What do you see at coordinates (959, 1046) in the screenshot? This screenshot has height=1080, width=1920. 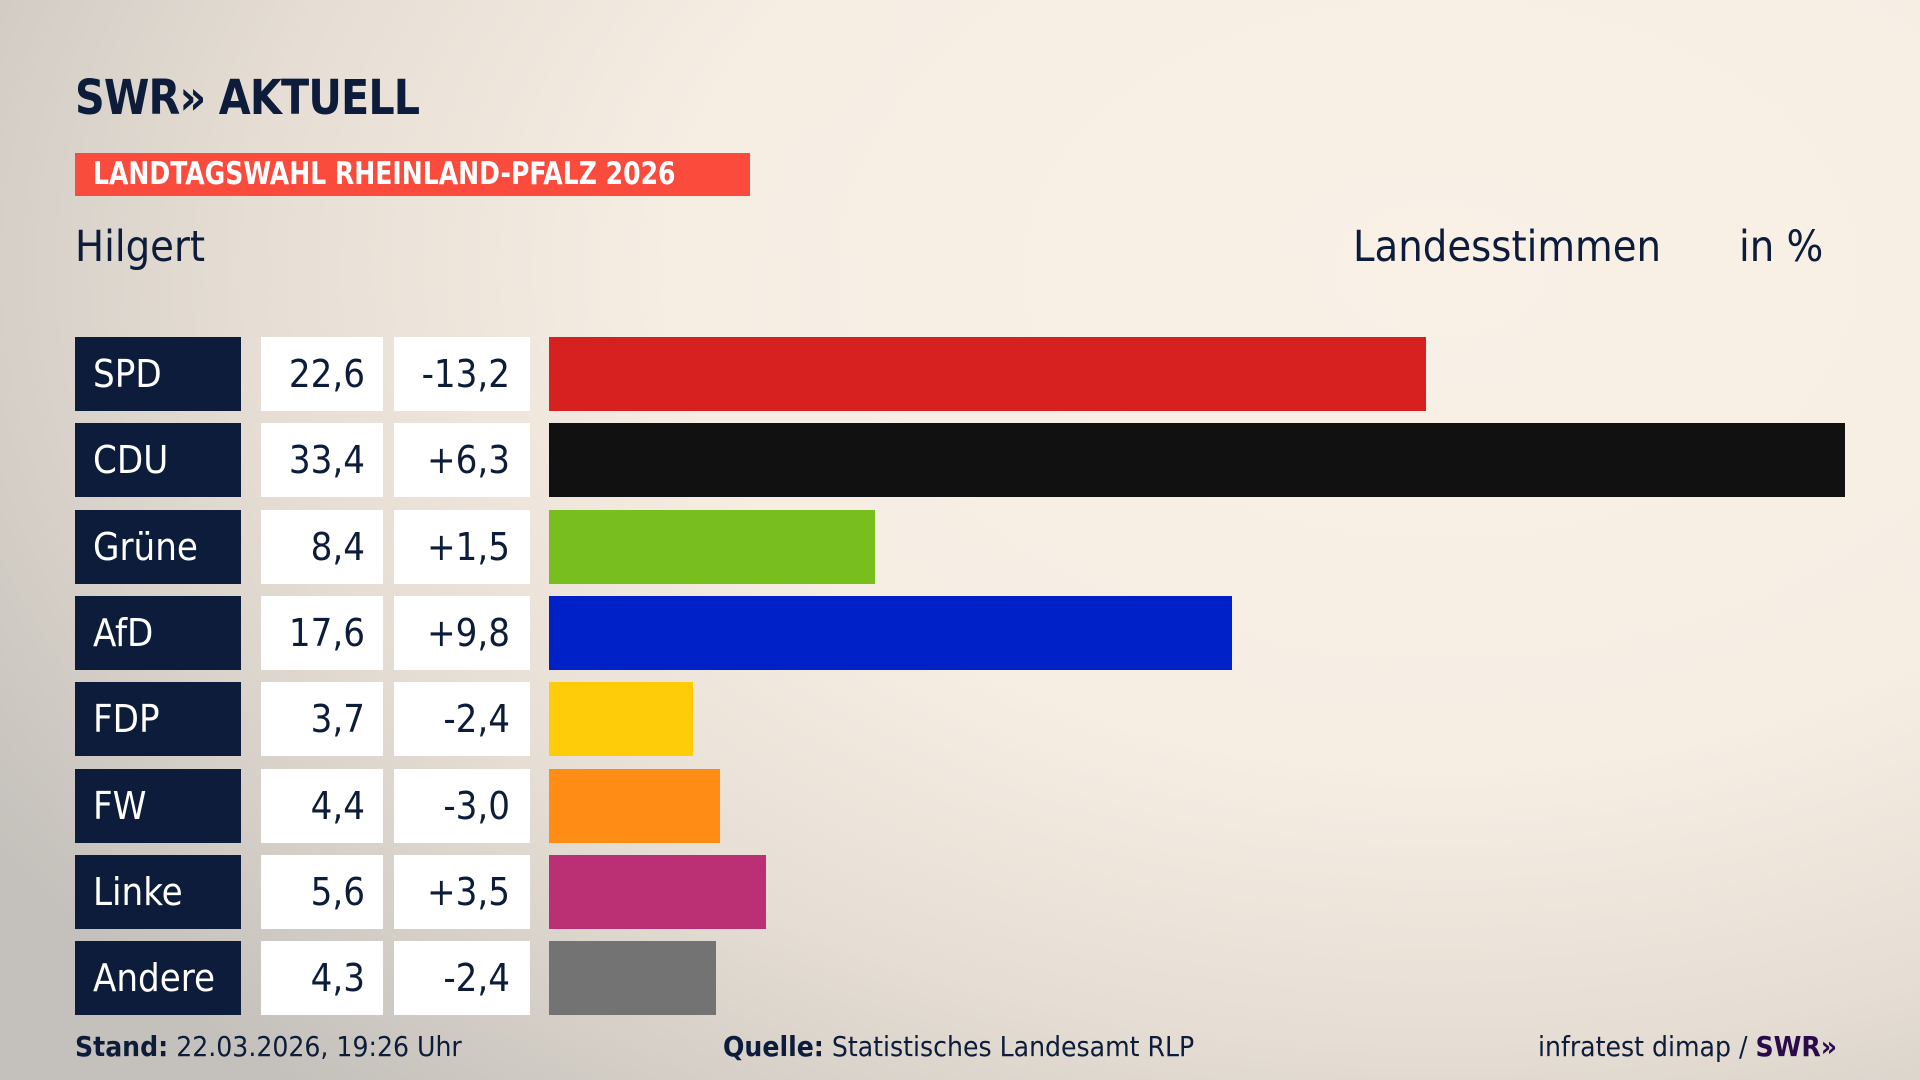 I see `source: Quelle: Statistisches Landesamt RLP` at bounding box center [959, 1046].